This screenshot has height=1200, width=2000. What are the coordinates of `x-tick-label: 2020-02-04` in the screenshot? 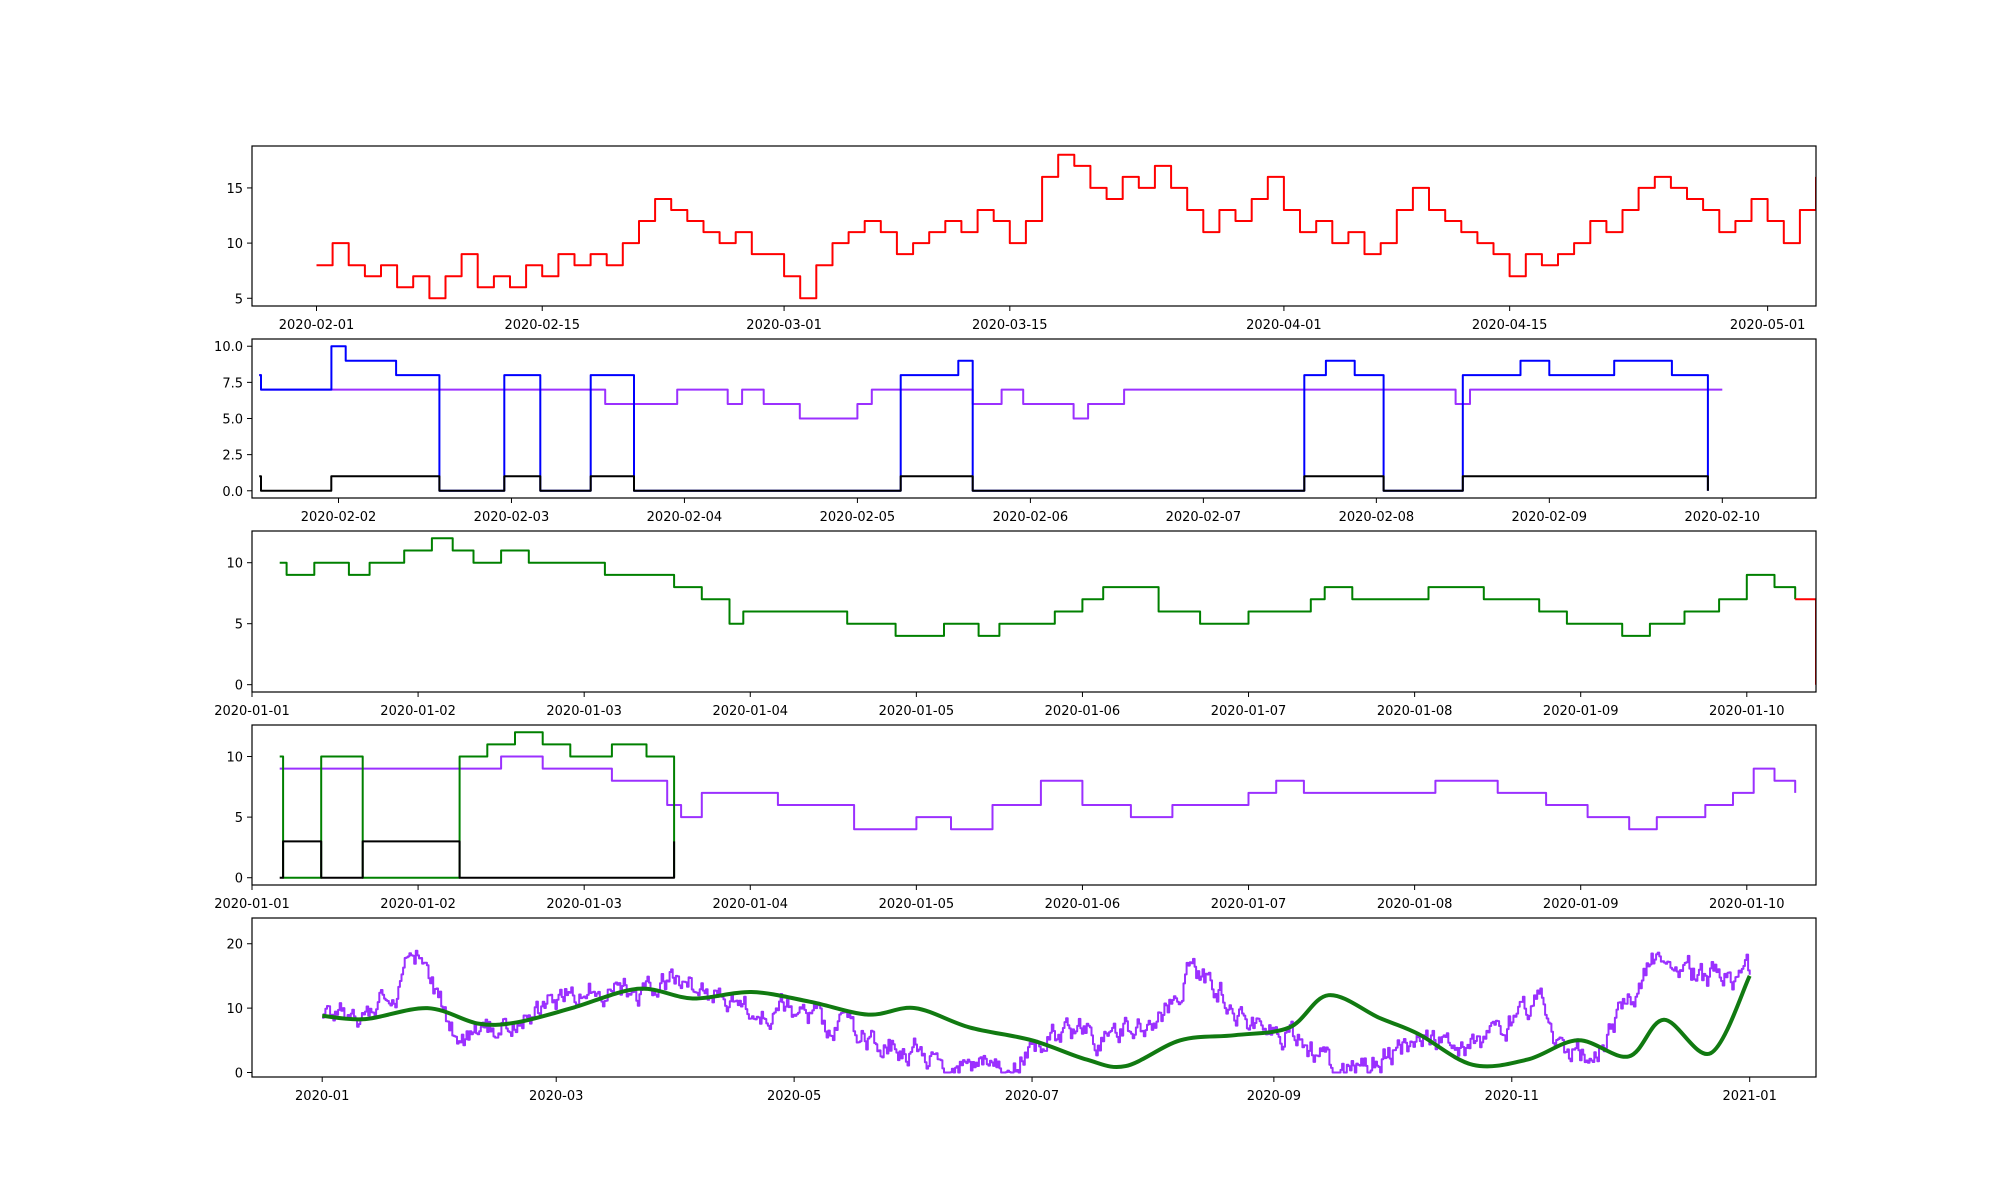 It's located at (685, 517).